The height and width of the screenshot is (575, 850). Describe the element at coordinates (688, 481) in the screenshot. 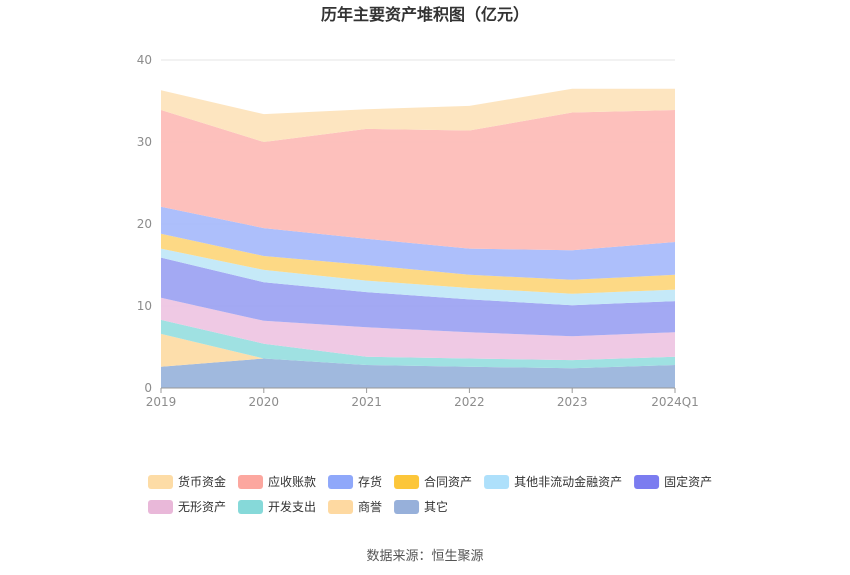

I see `legend-label: 固定资产` at that location.